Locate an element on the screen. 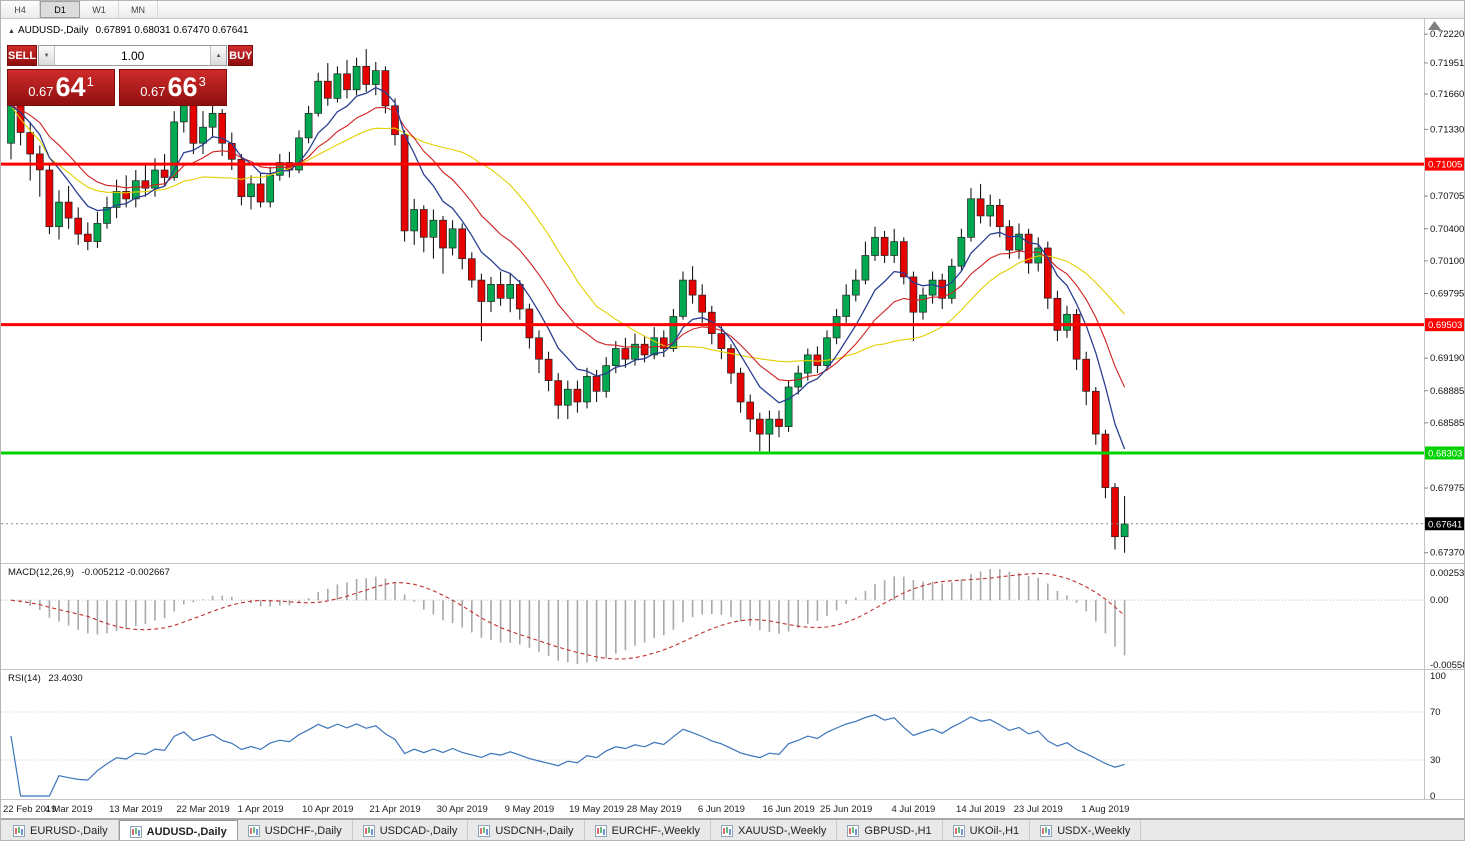  chart-tab-usdx-weekly: USDX-,Weekly is located at coordinates (1086, 830).